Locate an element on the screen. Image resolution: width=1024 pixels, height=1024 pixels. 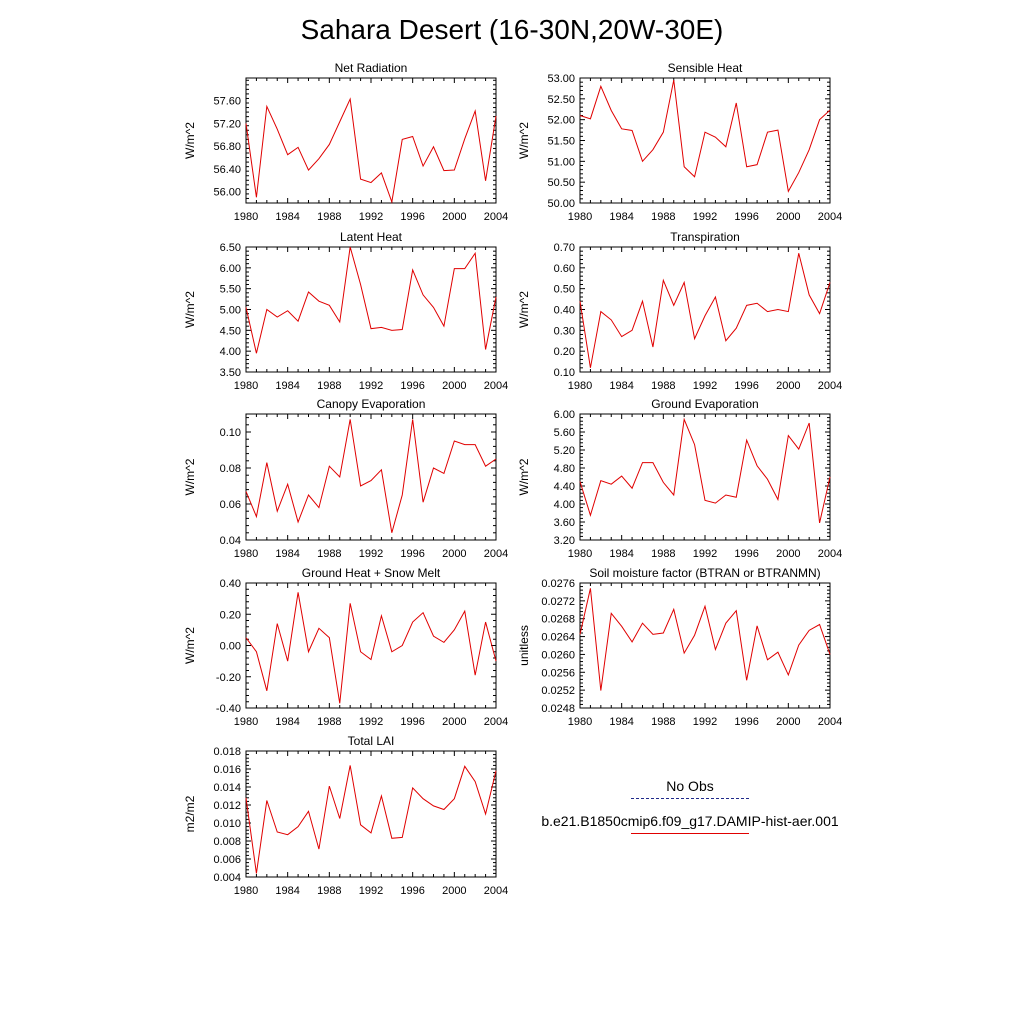
y-tick-label: 6.50 is located at coordinates (230, 248).